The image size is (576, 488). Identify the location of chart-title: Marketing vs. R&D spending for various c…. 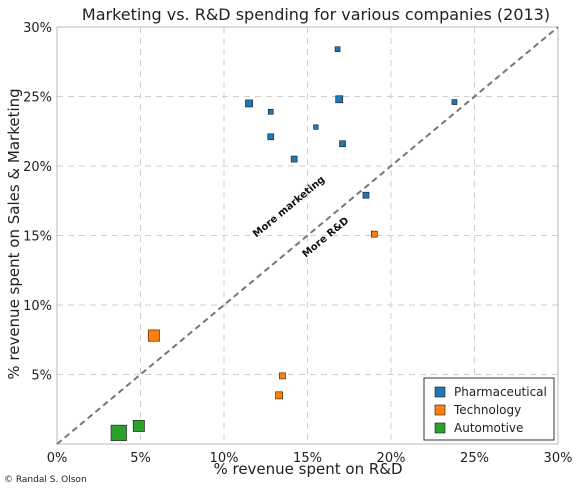
(316, 14).